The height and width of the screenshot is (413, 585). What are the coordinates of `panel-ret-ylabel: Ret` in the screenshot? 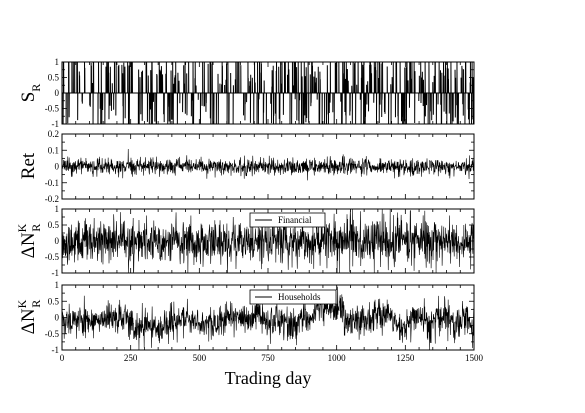 It's located at (28, 165).